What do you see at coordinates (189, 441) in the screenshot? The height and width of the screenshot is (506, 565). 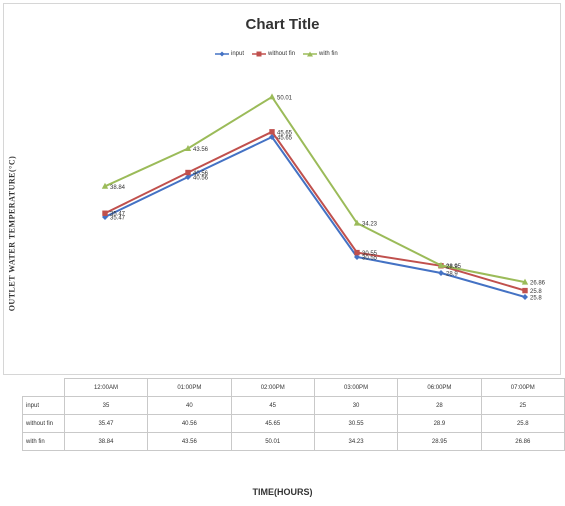 I see `table-cell: 43.56` at bounding box center [189, 441].